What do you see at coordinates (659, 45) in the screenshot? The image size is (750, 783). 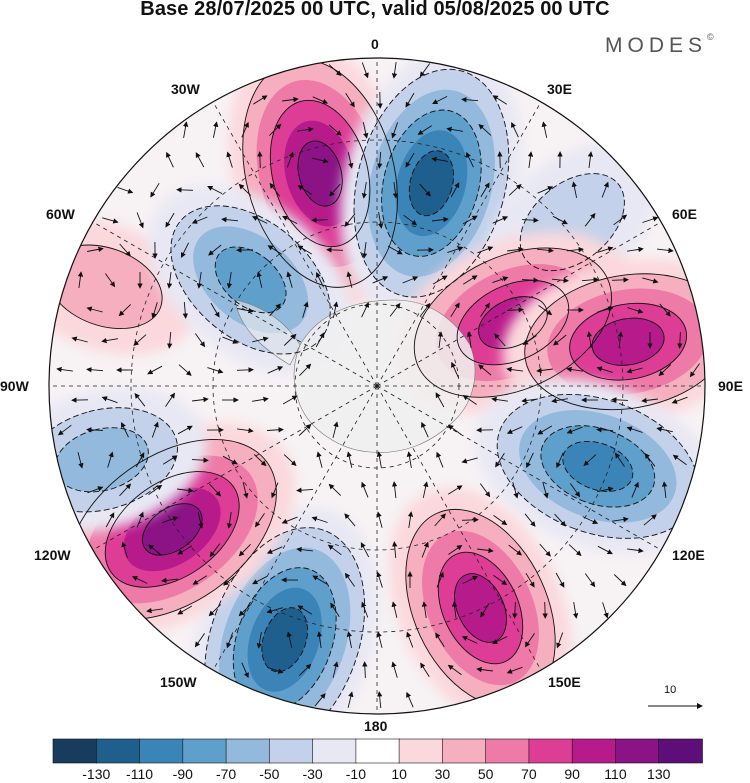 I see `modes-logo: MODES©` at bounding box center [659, 45].